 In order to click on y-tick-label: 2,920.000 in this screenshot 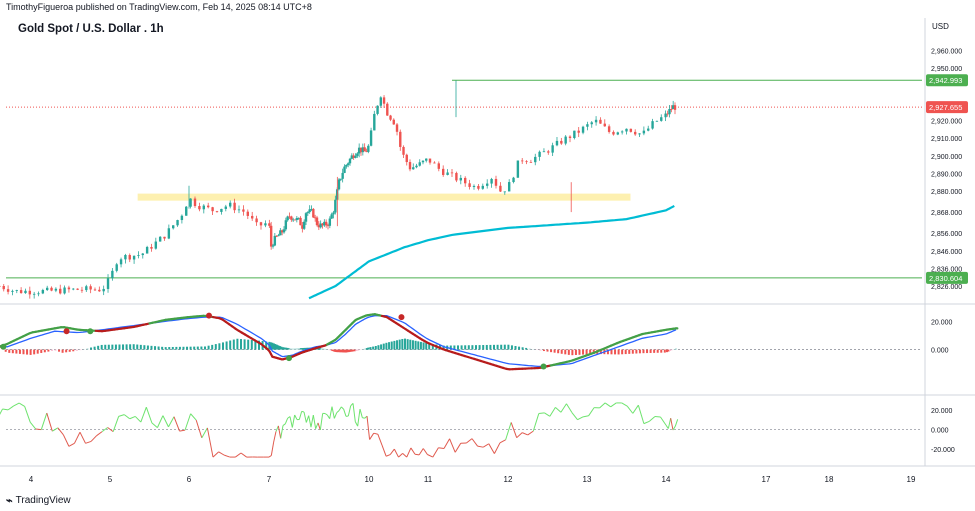, I will do `click(946, 122)`.